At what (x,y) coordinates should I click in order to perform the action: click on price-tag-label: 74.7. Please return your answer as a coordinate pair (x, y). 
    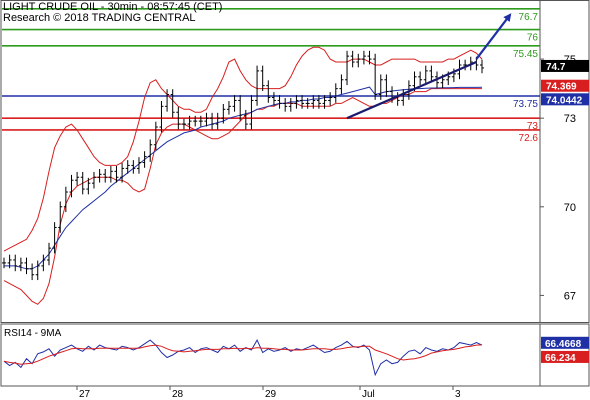
    Looking at the image, I should click on (556, 67).